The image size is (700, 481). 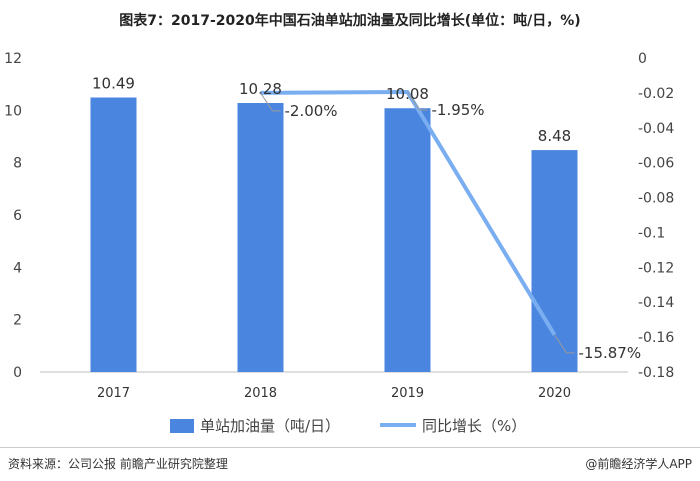 I want to click on left-tick-label: 2, so click(x=17, y=321).